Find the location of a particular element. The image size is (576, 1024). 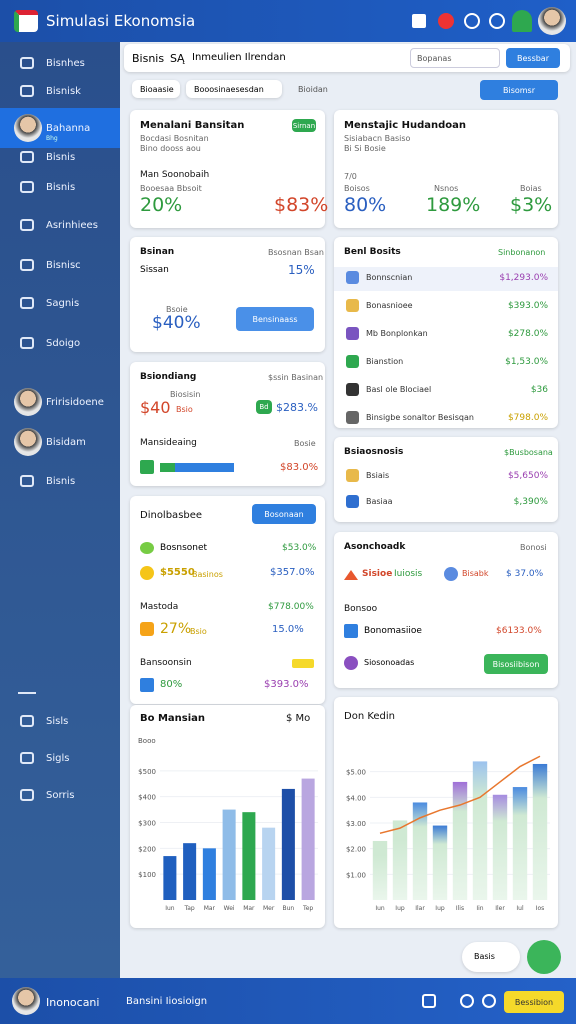

row-value: $798.0% is located at coordinates (527, 418).